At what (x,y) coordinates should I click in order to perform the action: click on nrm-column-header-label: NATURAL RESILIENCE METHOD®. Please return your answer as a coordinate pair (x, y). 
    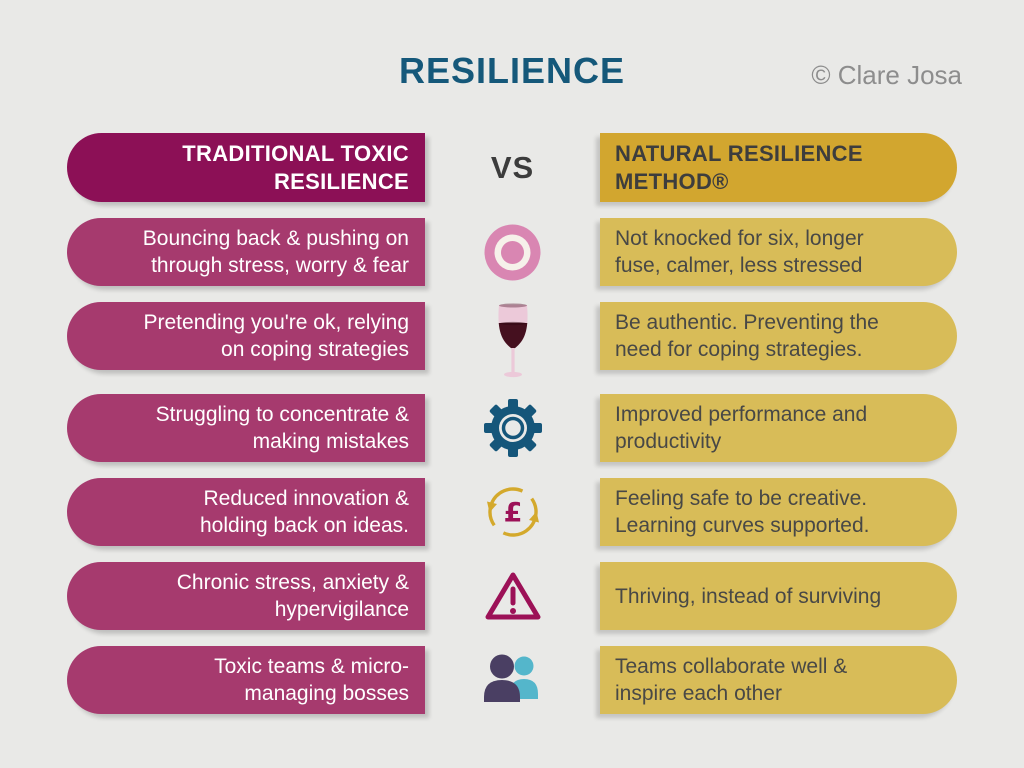
    Looking at the image, I should click on (739, 167).